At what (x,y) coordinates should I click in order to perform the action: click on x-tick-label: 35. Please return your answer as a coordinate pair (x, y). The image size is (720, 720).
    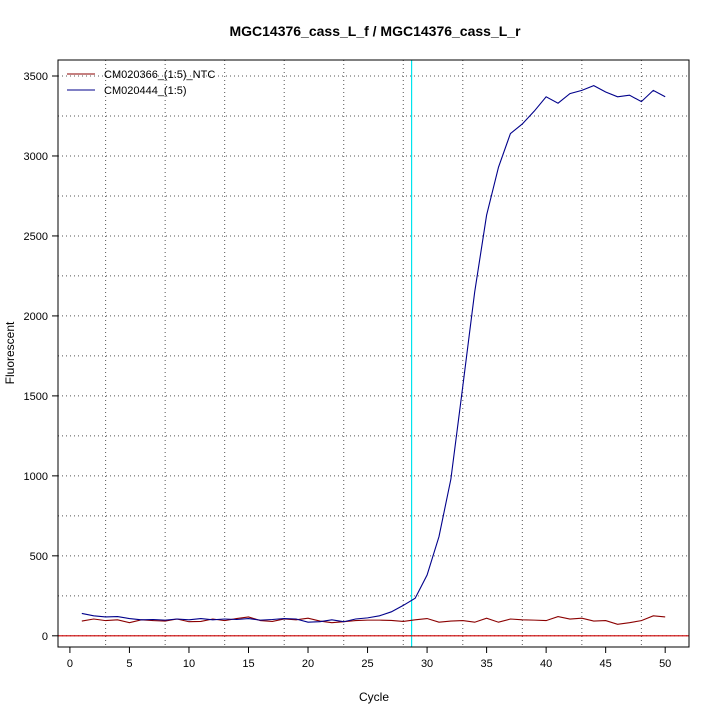
    Looking at the image, I should click on (486, 664).